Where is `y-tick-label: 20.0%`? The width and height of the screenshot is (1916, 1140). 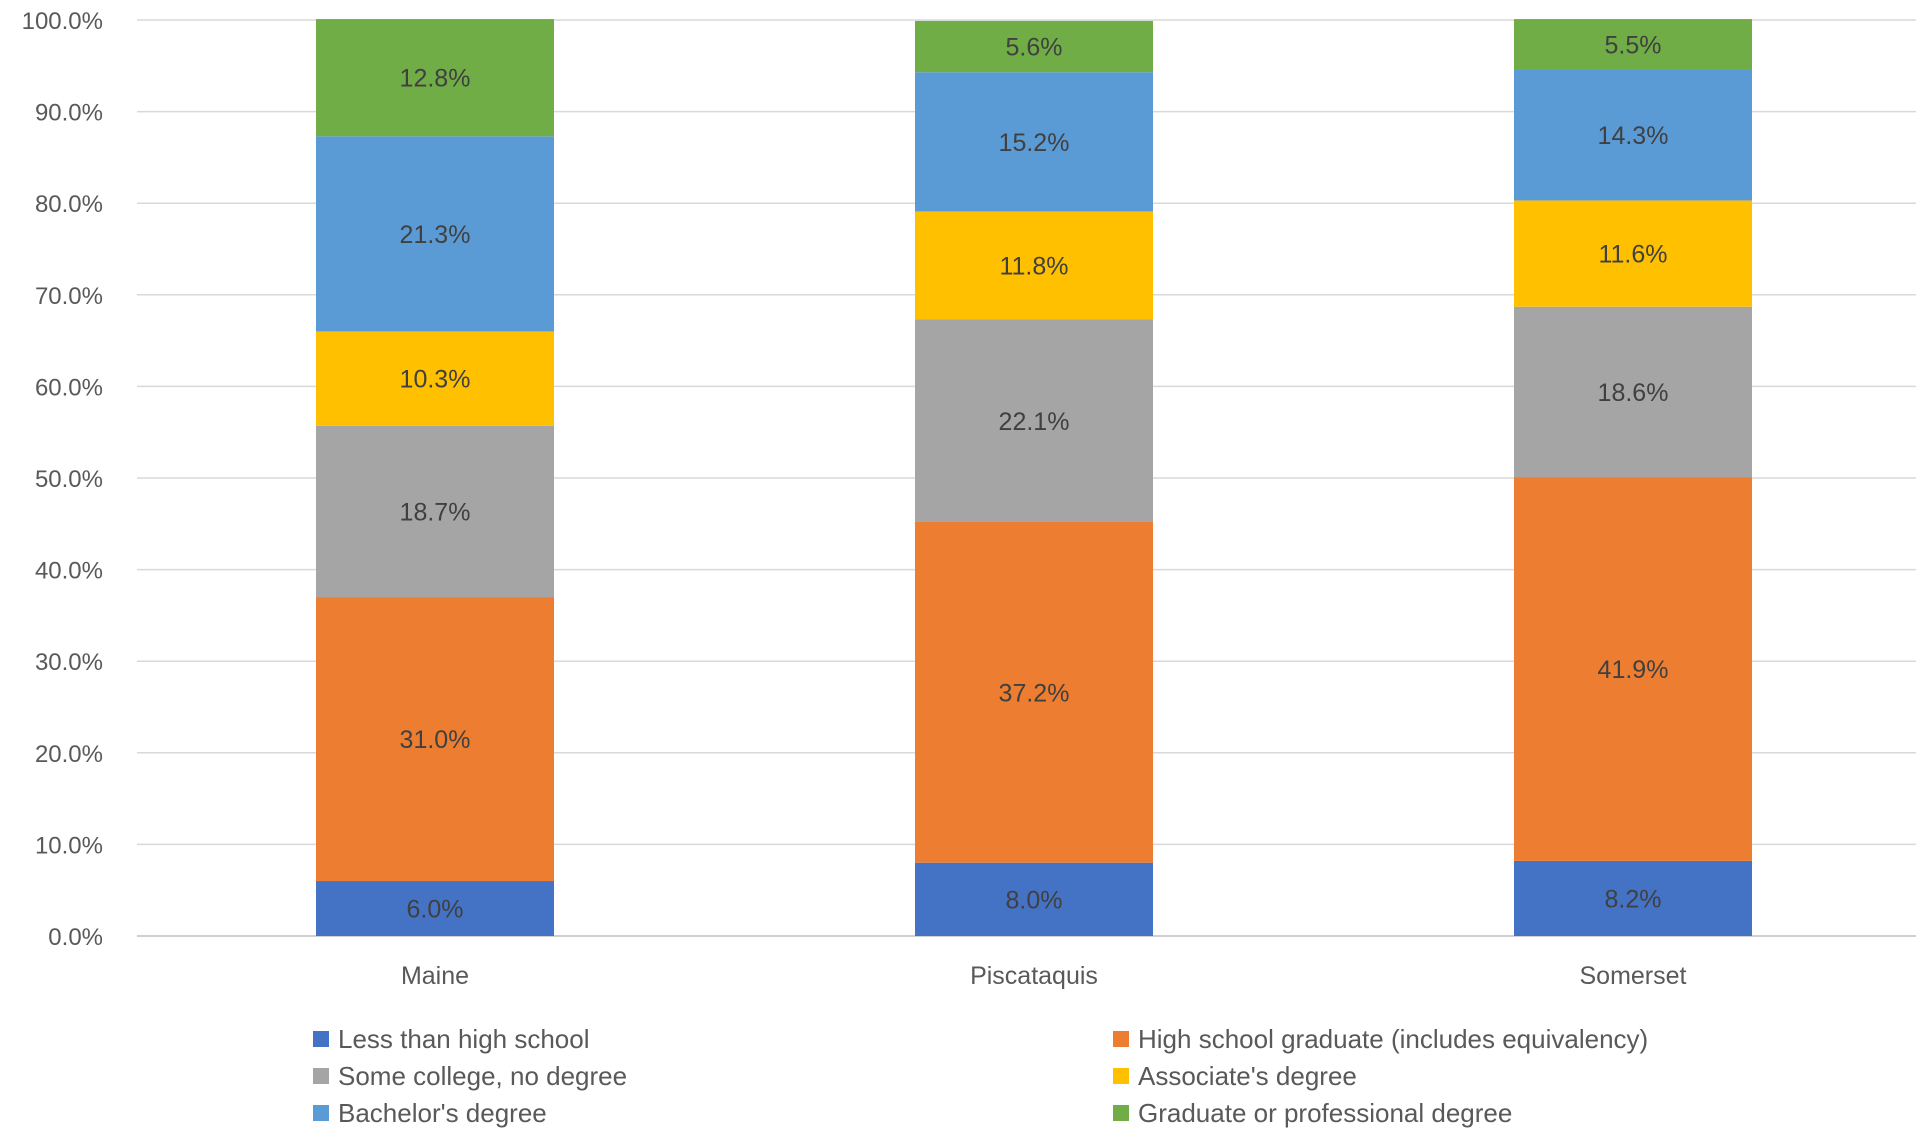
y-tick-label: 20.0% is located at coordinates (69, 754).